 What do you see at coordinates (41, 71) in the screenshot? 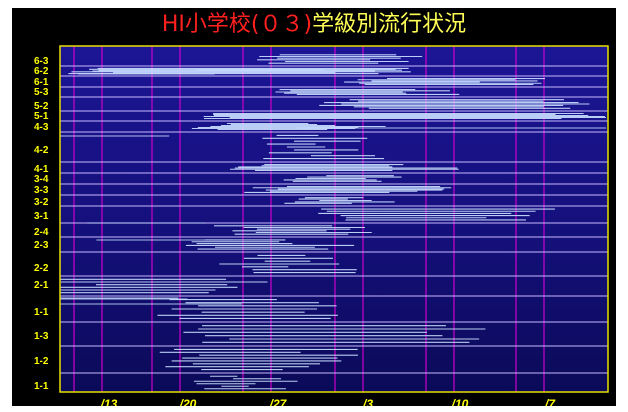
I see `y-tick-label: 6-2` at bounding box center [41, 71].